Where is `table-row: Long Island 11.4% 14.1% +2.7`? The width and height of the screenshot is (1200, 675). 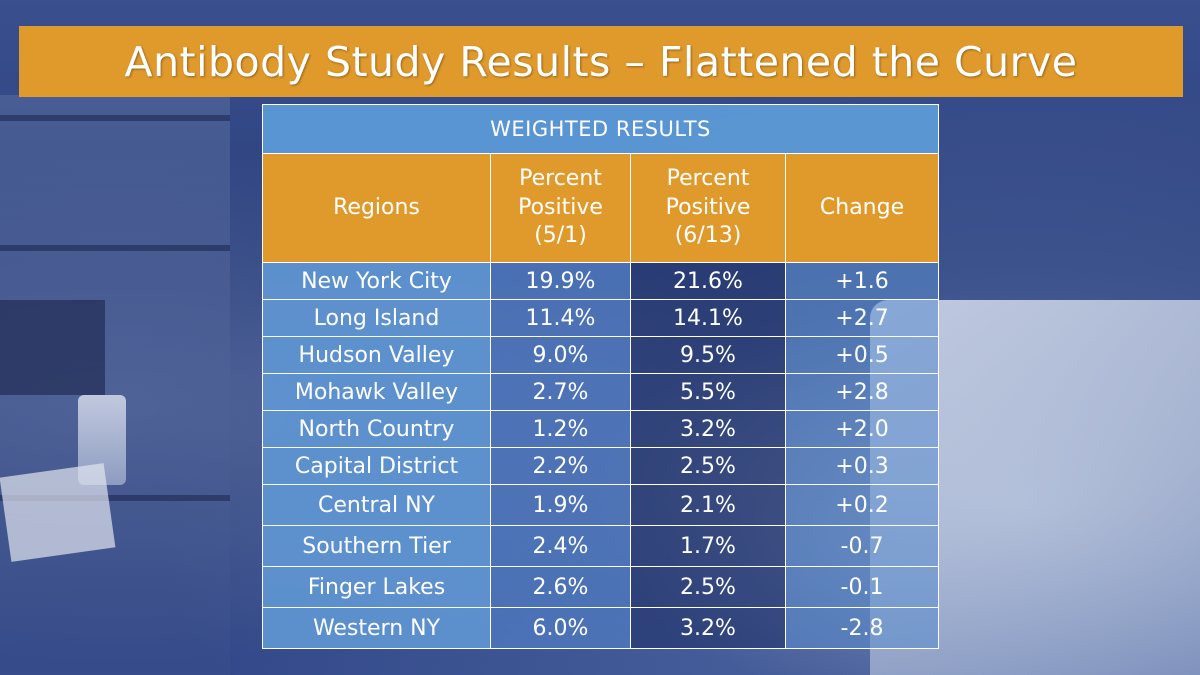 table-row: Long Island 11.4% 14.1% +2.7 is located at coordinates (601, 318).